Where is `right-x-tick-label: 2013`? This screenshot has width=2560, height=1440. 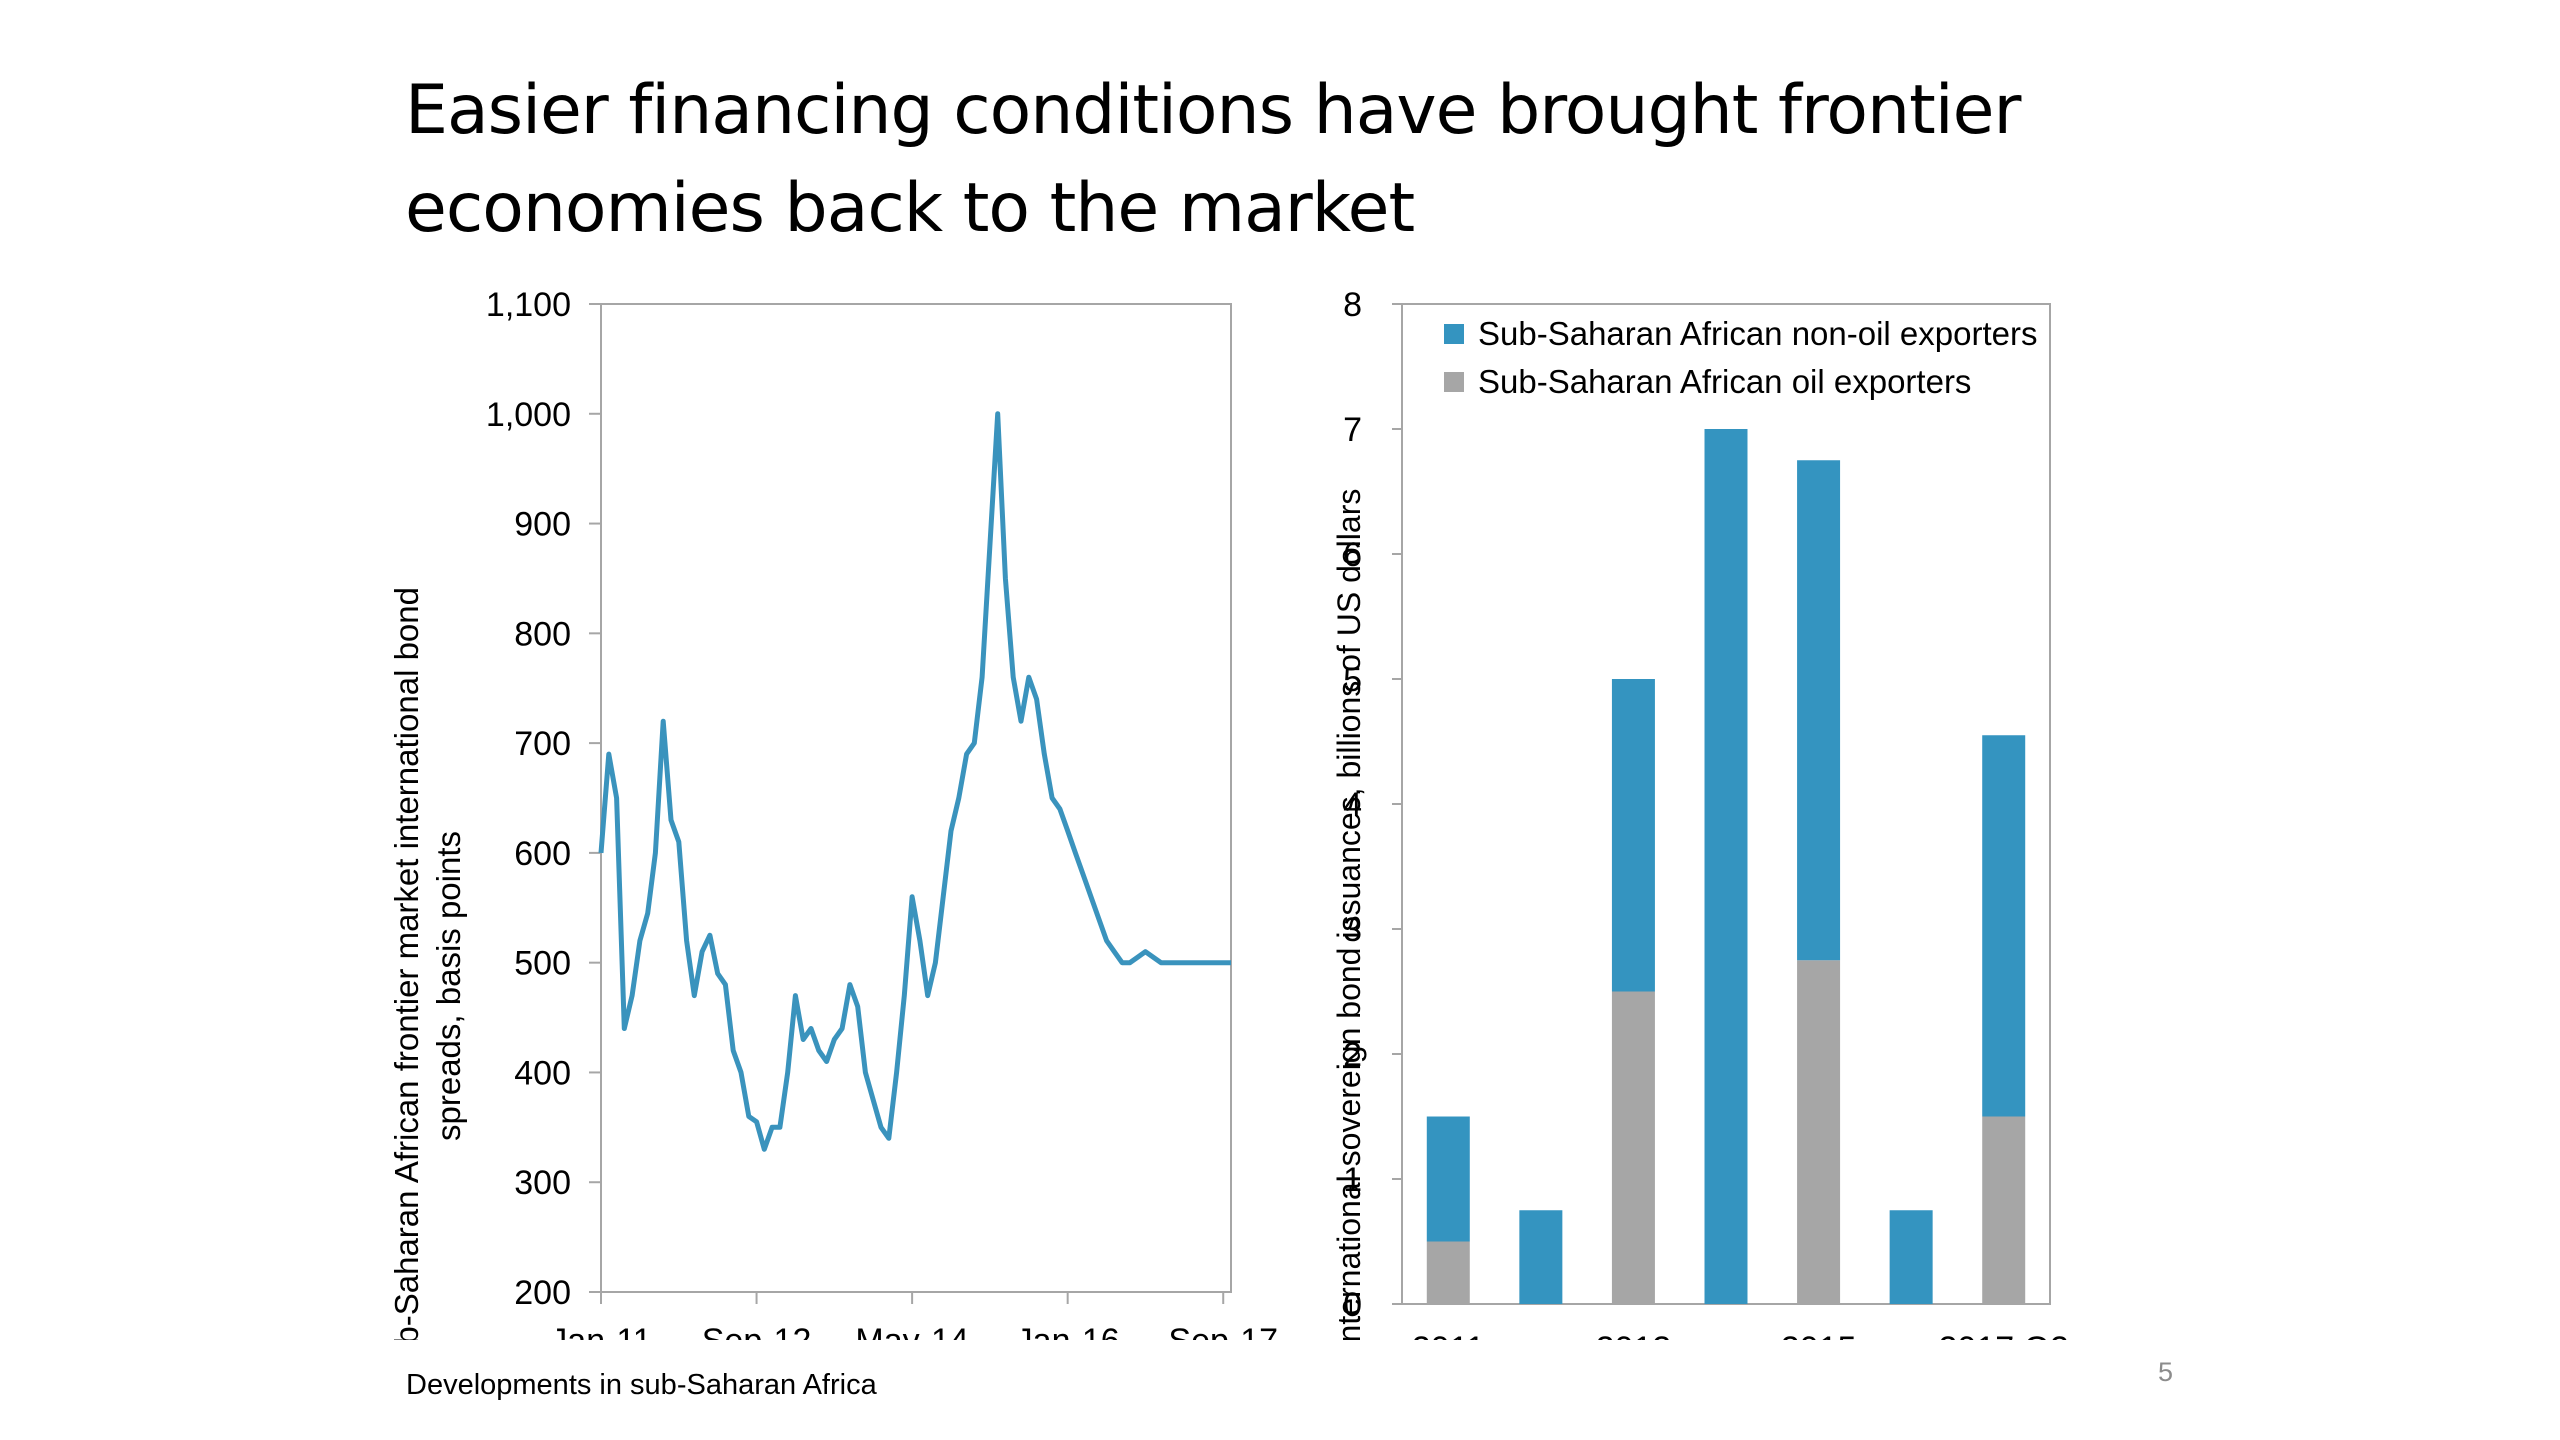
right-x-tick-label: 2013 is located at coordinates (1634, 1335).